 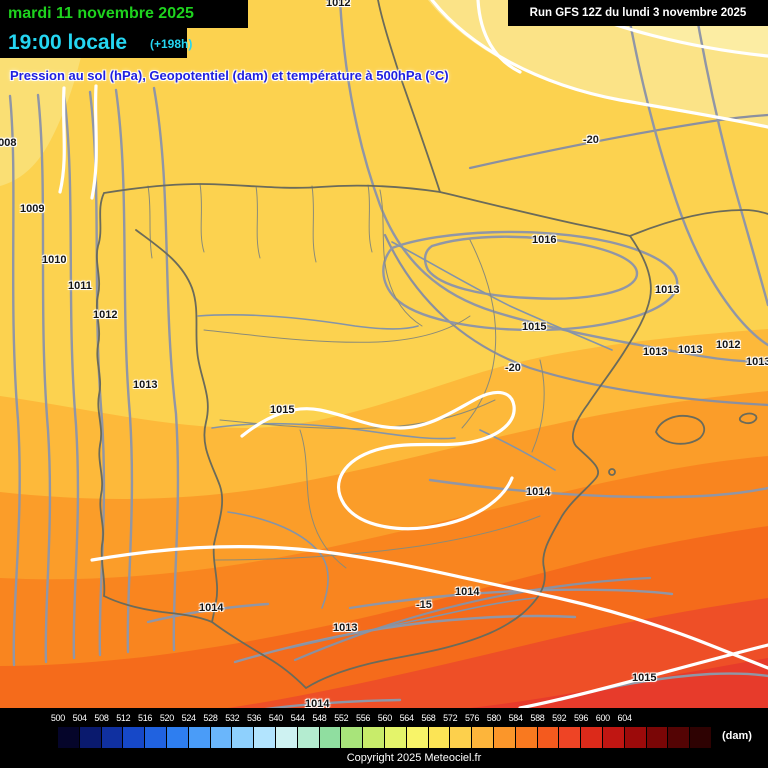 I want to click on scale-value: 560, so click(x=384, y=718).